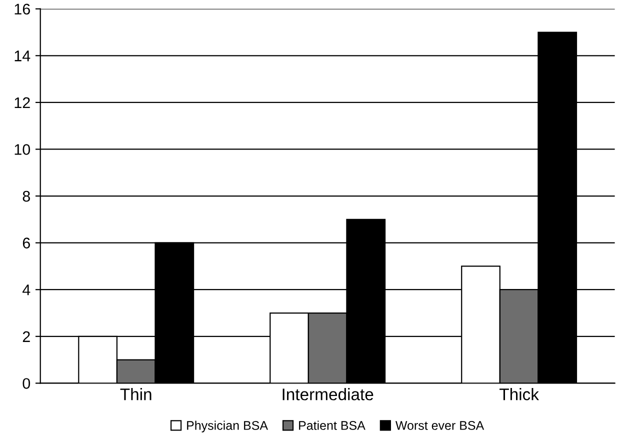 The height and width of the screenshot is (443, 621). I want to click on y-tick-label: 0, so click(26, 383).